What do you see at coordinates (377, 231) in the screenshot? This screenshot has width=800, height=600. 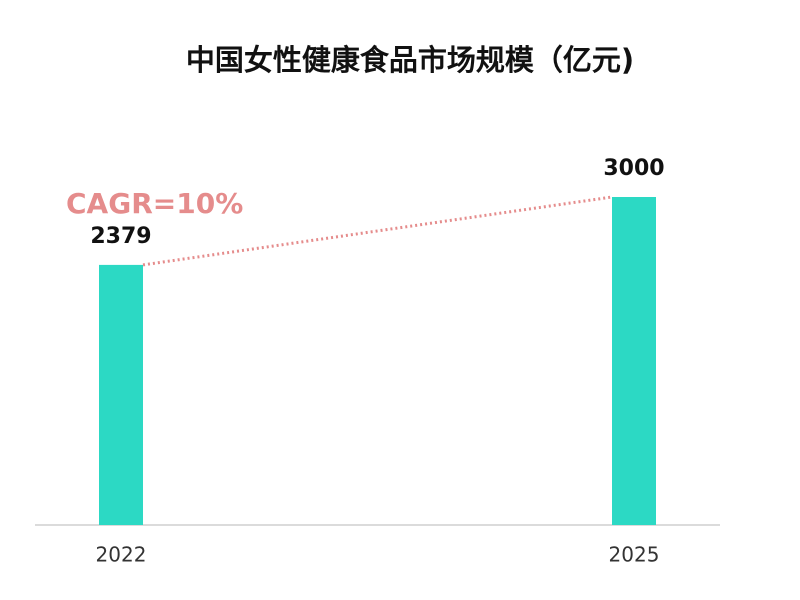 I see `trend-line` at bounding box center [377, 231].